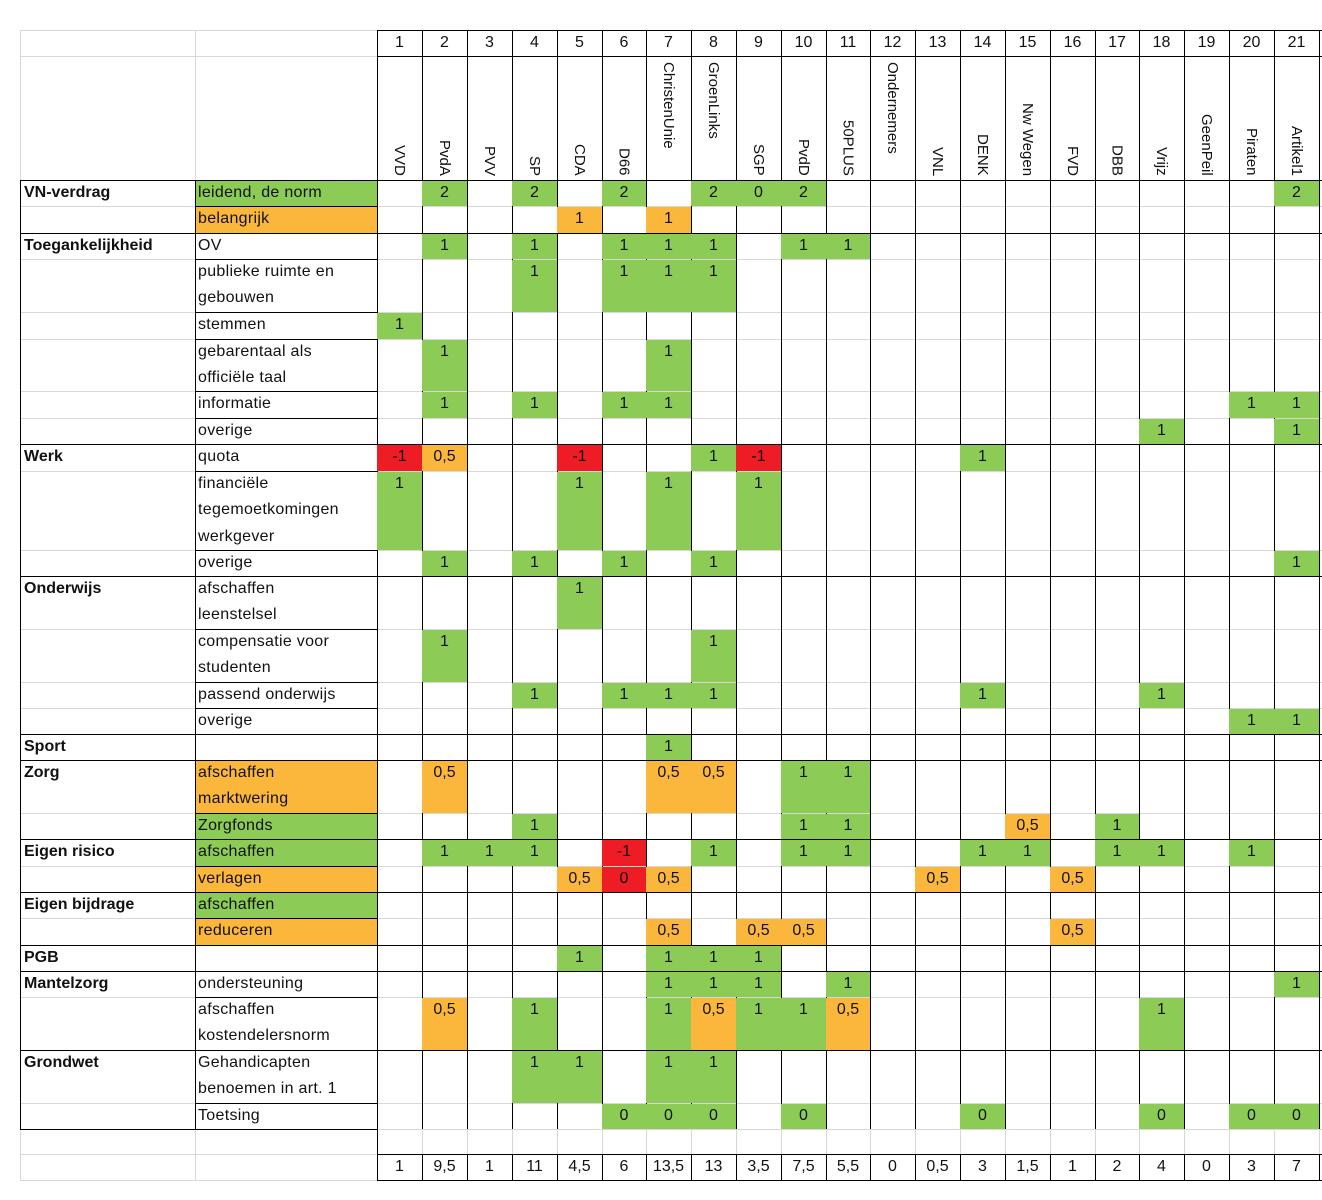 This screenshot has width=1322, height=1200. I want to click on column-number: 6, so click(624, 42).